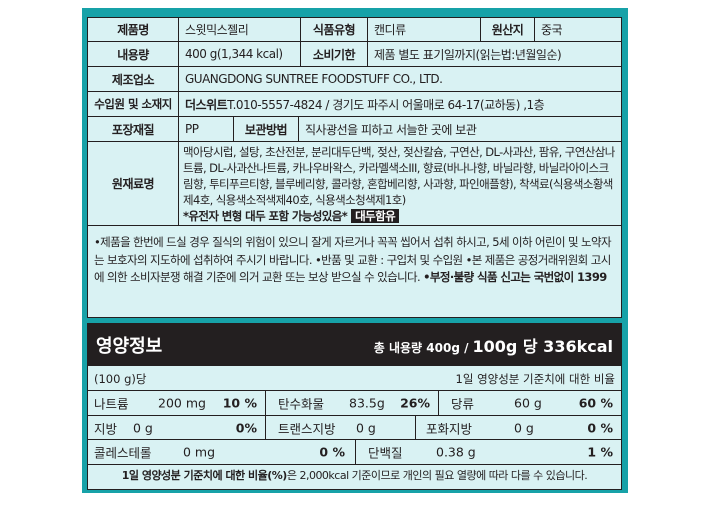 The width and height of the screenshot is (710, 514). Describe the element at coordinates (246, 427) in the screenshot. I see `fat-pct: 0%` at that location.